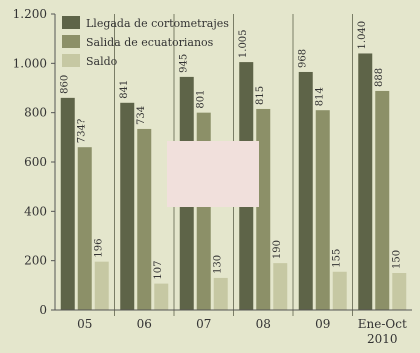 Image resolution: width=420 pixels, height=353 pixels. I want to click on y-tick-label: 200, so click(35, 261).